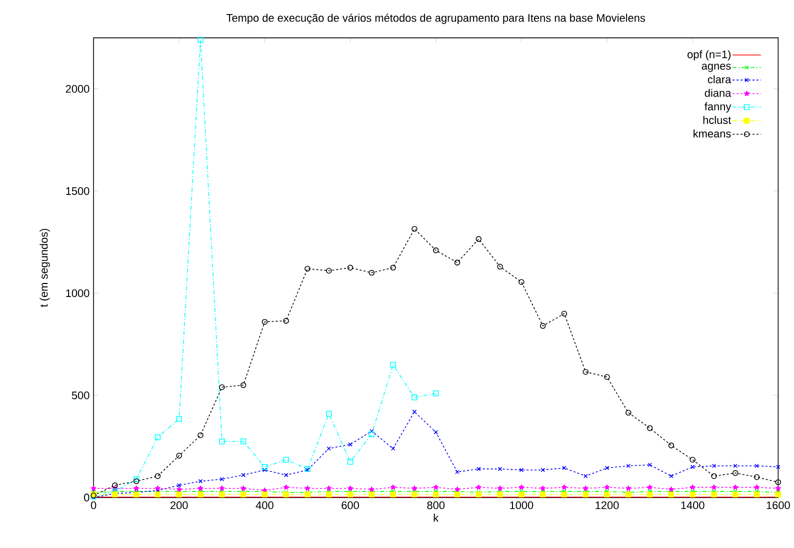  What do you see at coordinates (179, 505) in the screenshot?
I see `x-tick-label: 200` at bounding box center [179, 505].